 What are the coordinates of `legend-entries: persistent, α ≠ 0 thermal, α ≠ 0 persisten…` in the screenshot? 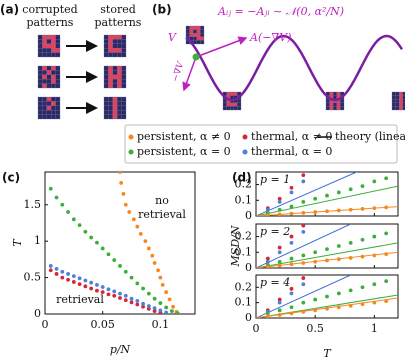 It's located at (266, 144).